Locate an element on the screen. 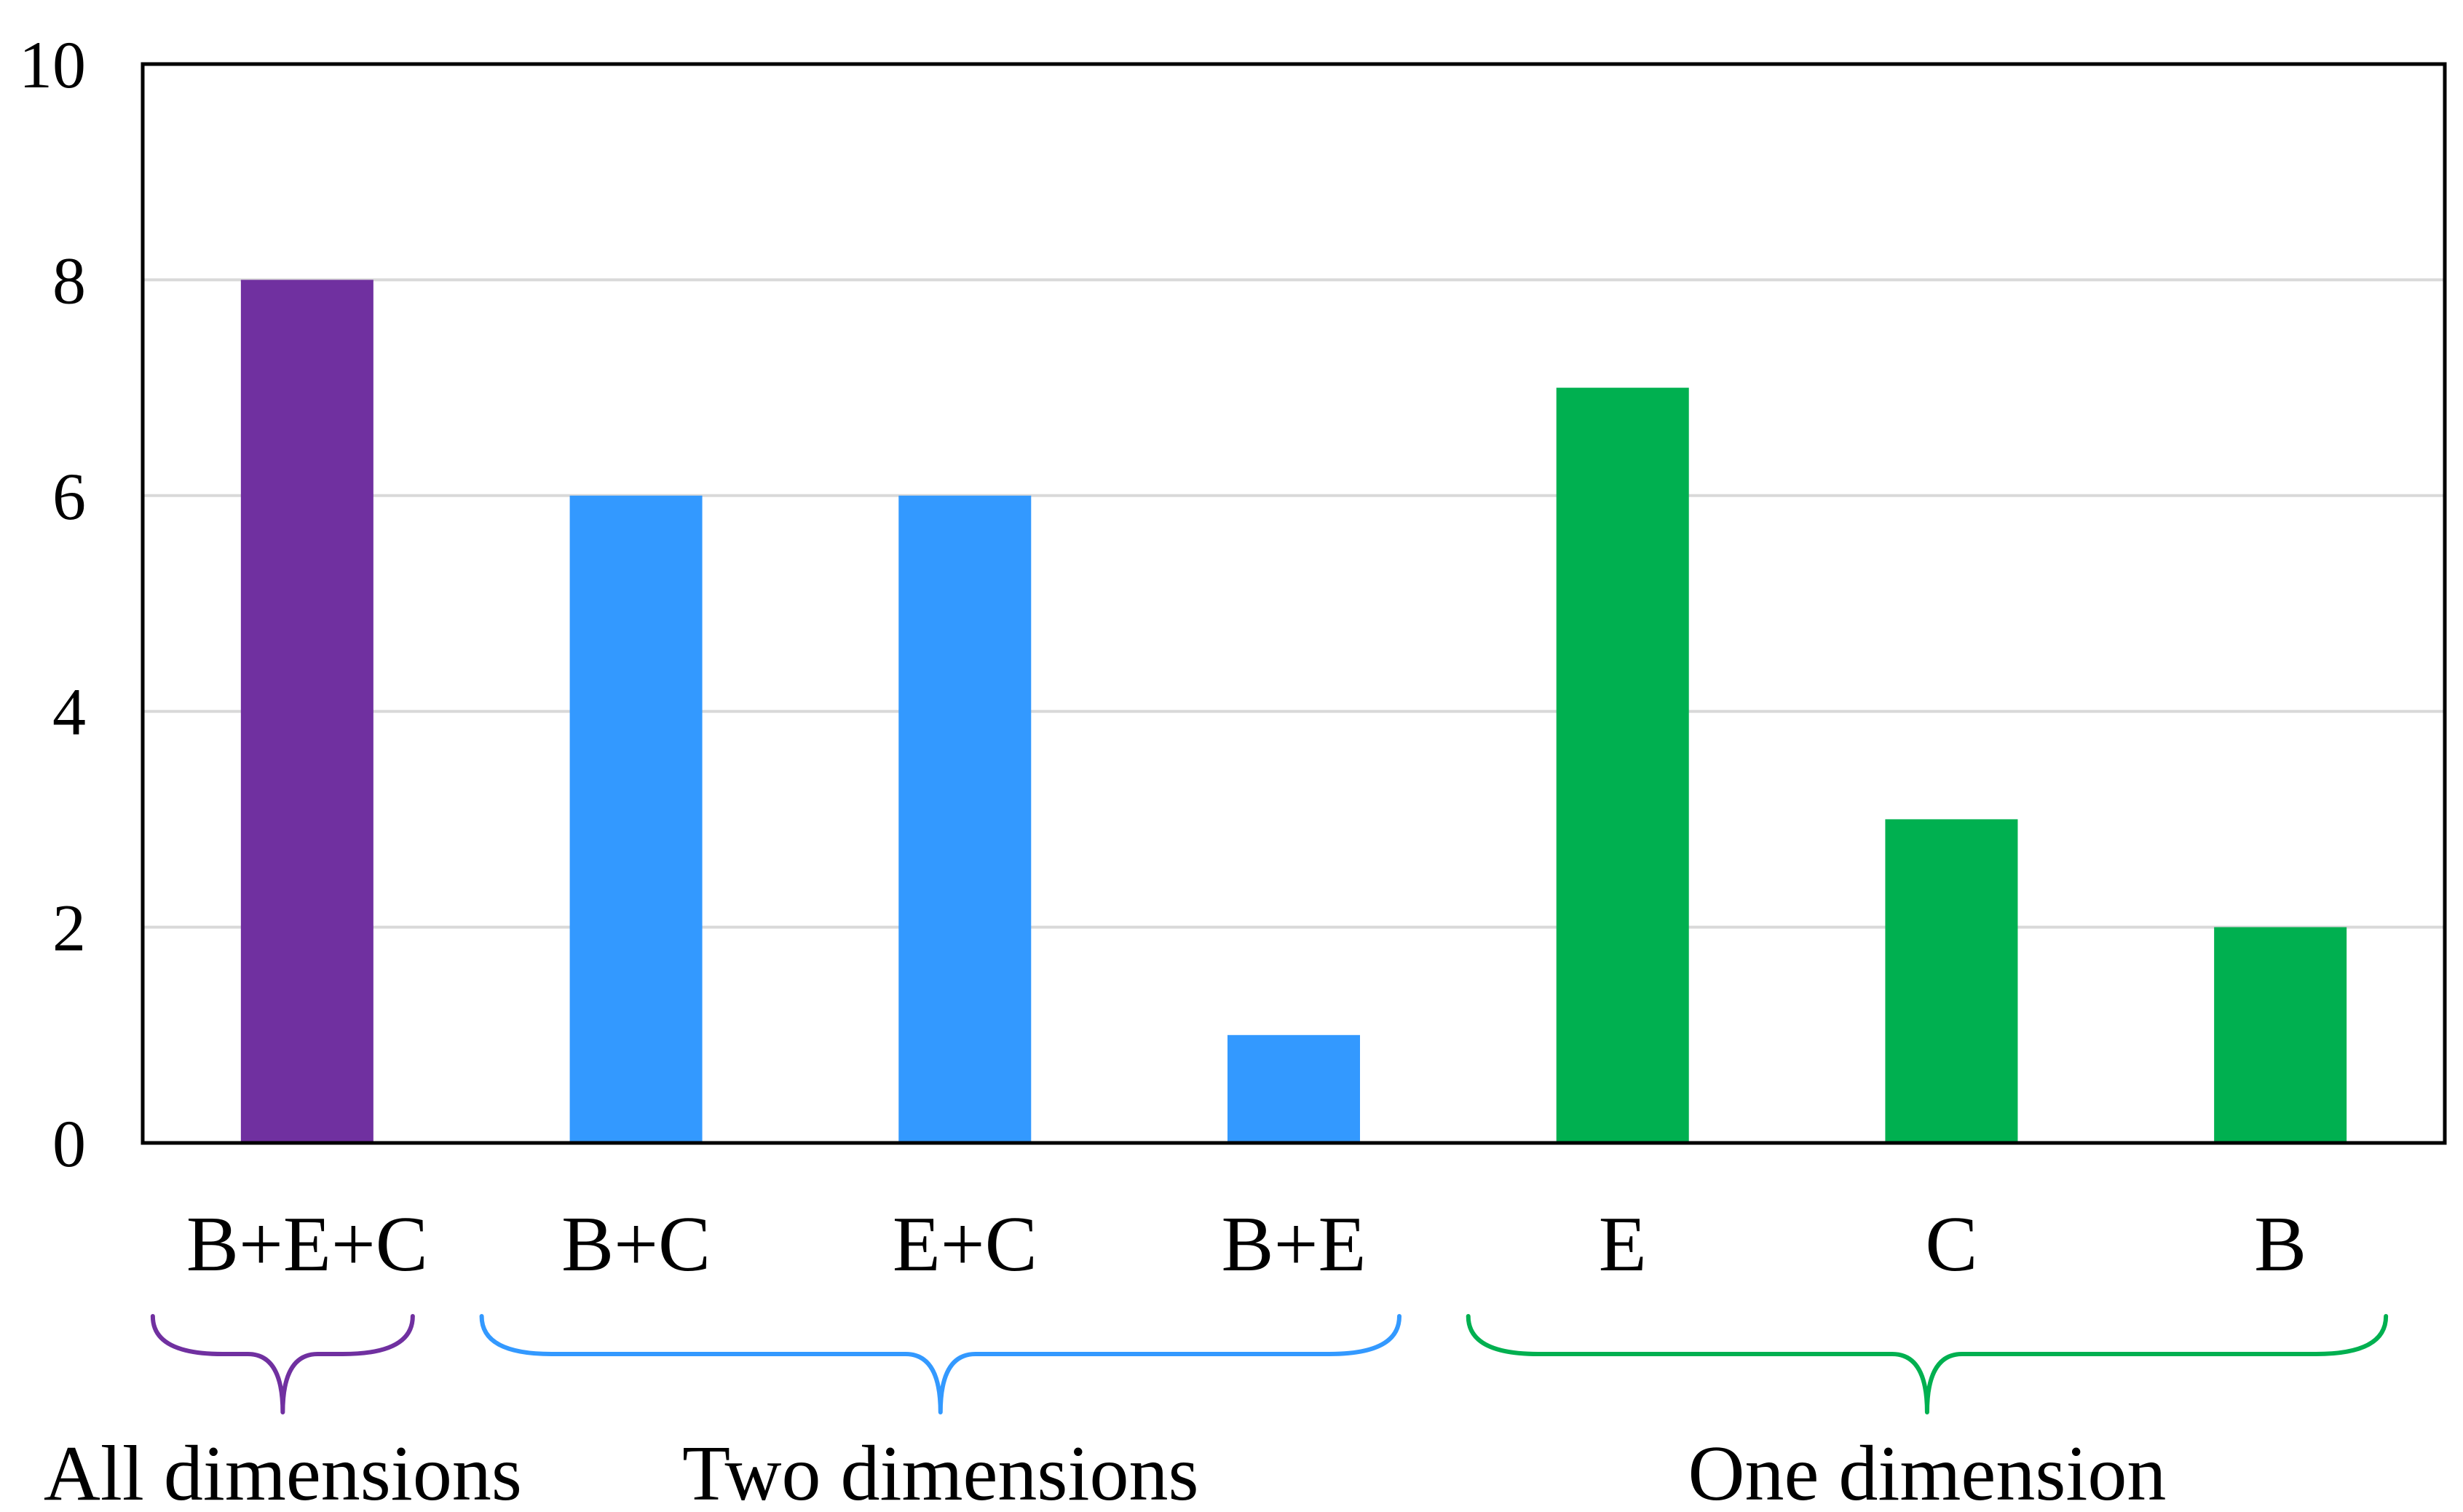 The image size is (2463, 1512). bar-b-e is located at coordinates (1293, 1088).